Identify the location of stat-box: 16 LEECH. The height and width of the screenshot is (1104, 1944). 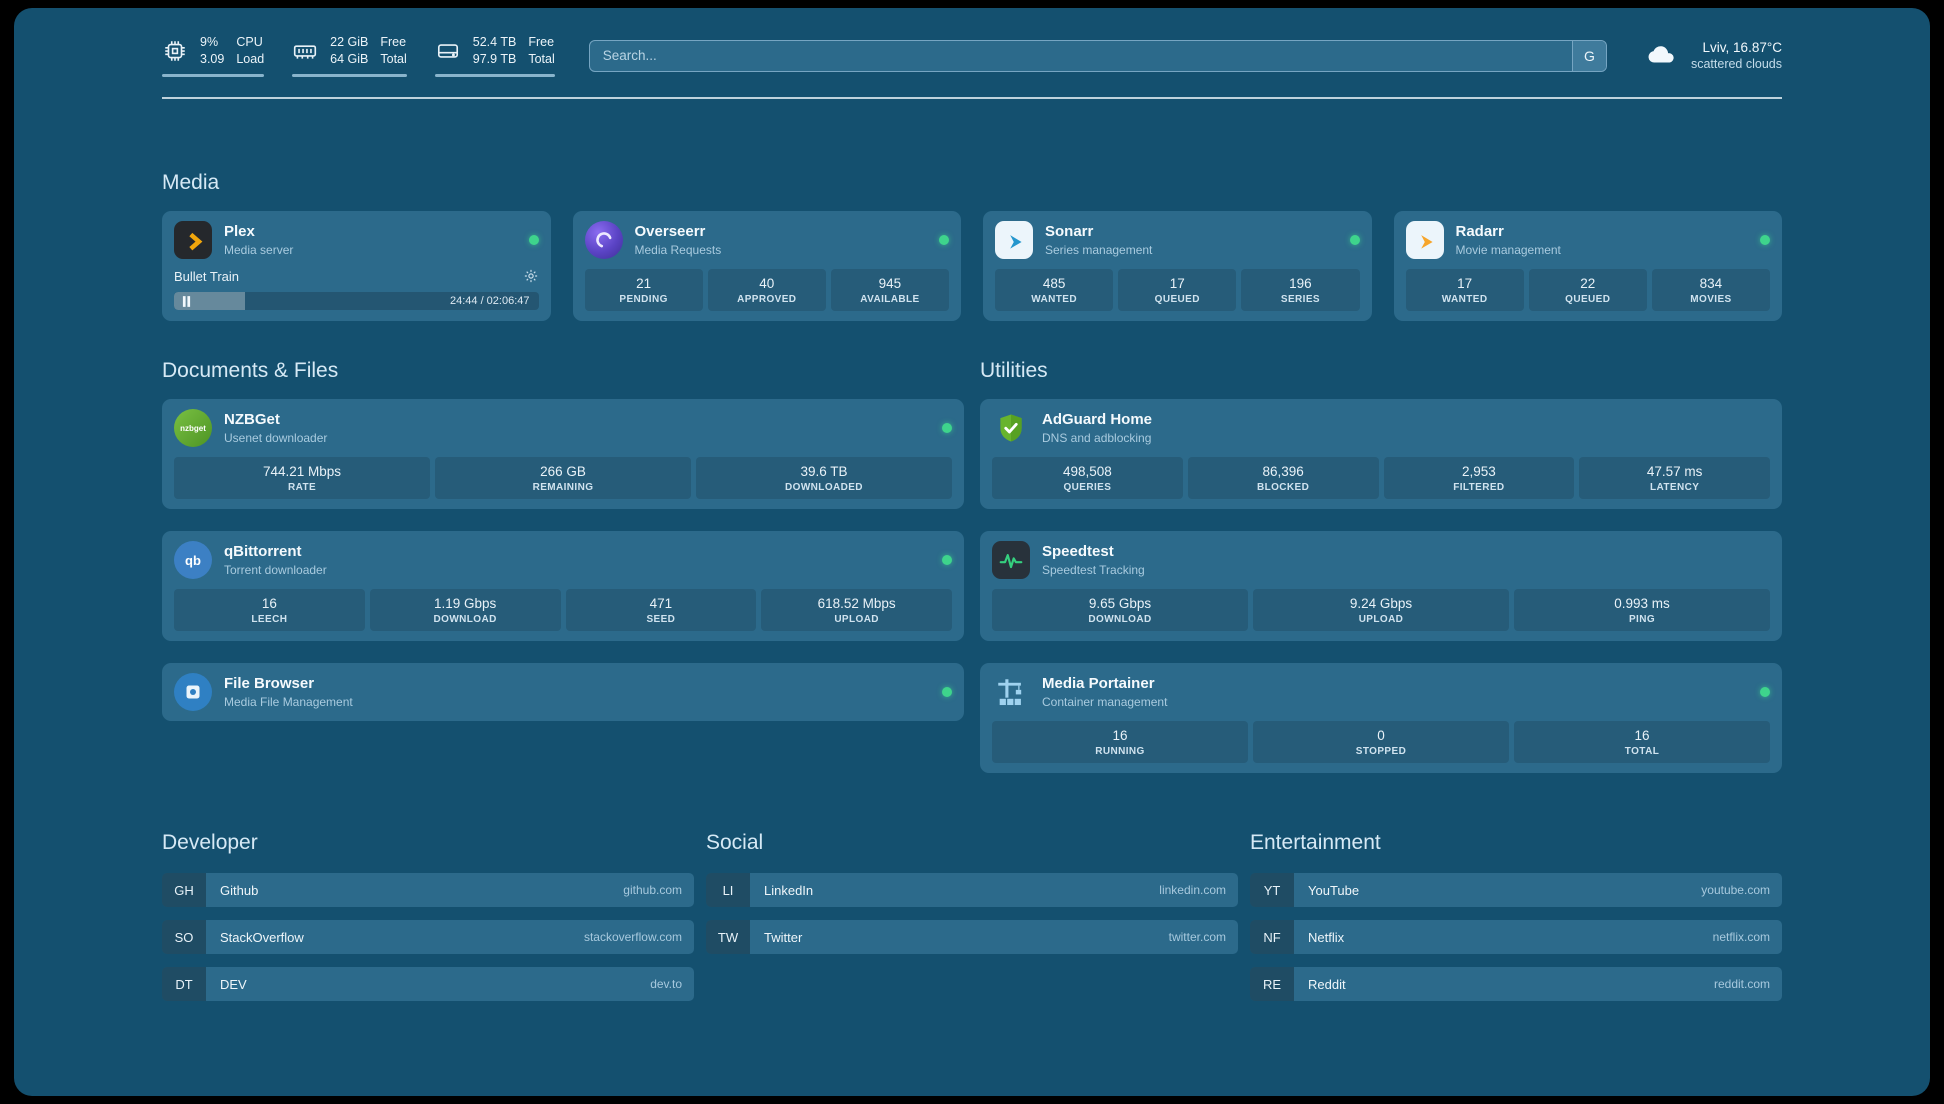
(269, 610).